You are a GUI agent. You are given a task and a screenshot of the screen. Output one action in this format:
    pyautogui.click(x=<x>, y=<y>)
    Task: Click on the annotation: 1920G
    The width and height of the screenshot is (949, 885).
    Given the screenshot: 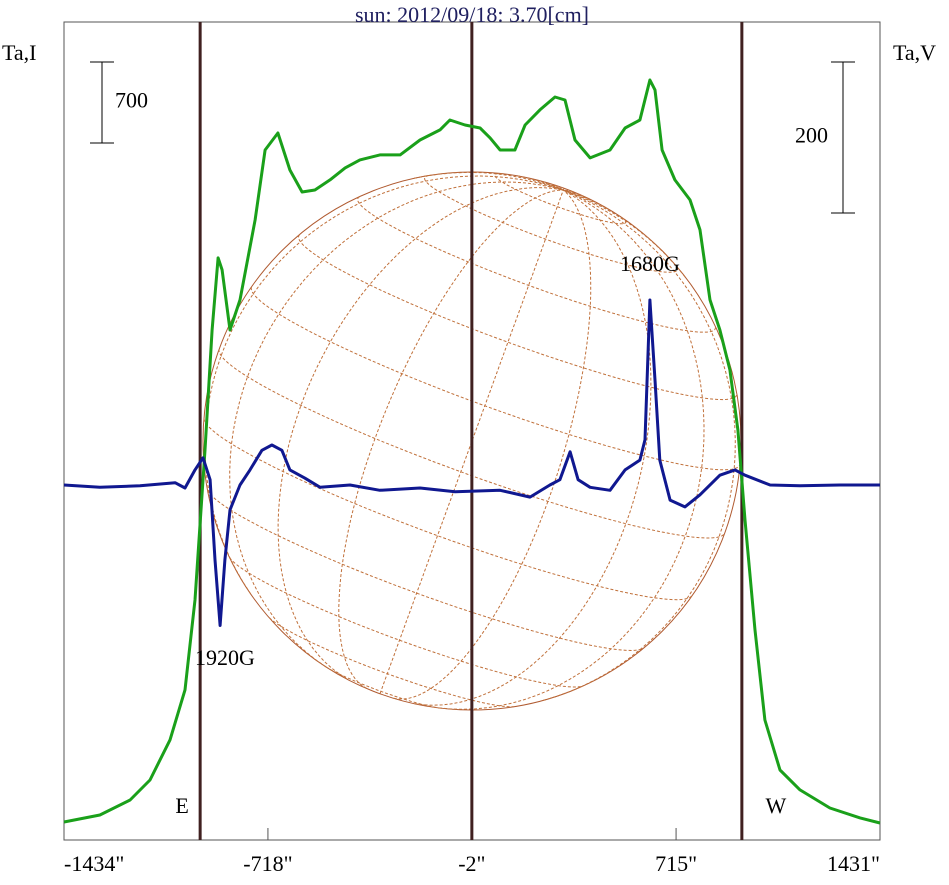 What is the action you would take?
    pyautogui.click(x=225, y=657)
    